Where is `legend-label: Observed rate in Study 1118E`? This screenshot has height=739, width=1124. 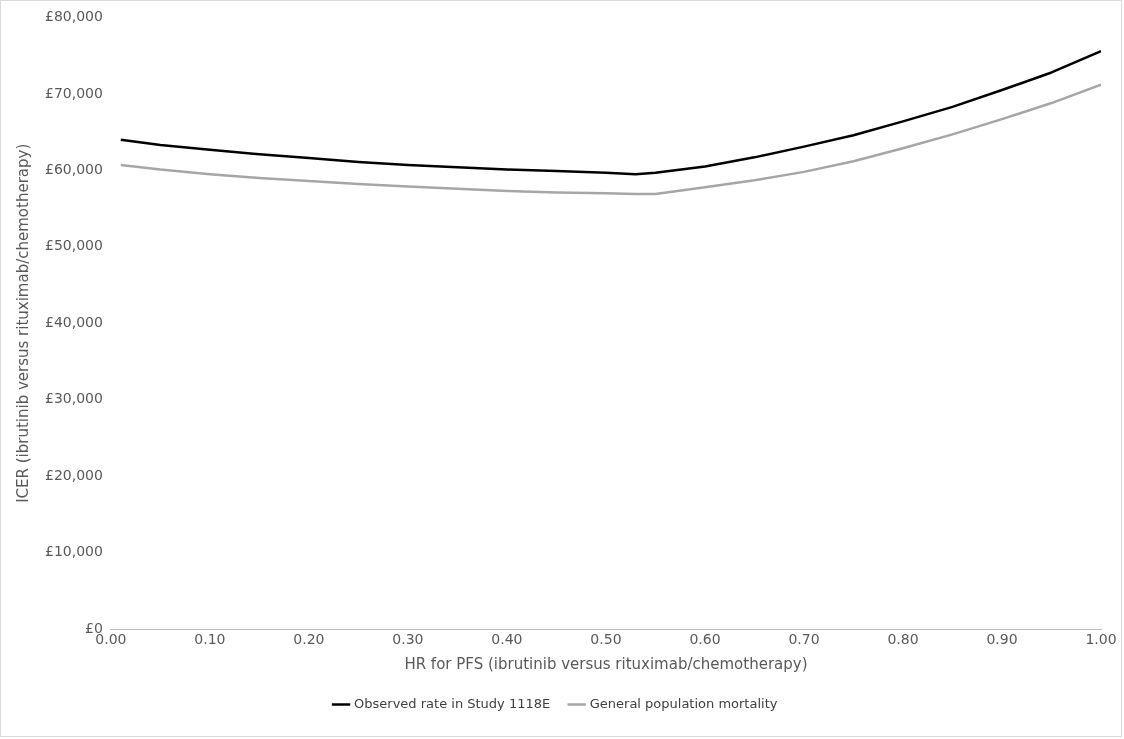 legend-label: Observed rate in Study 1118E is located at coordinates (452, 703).